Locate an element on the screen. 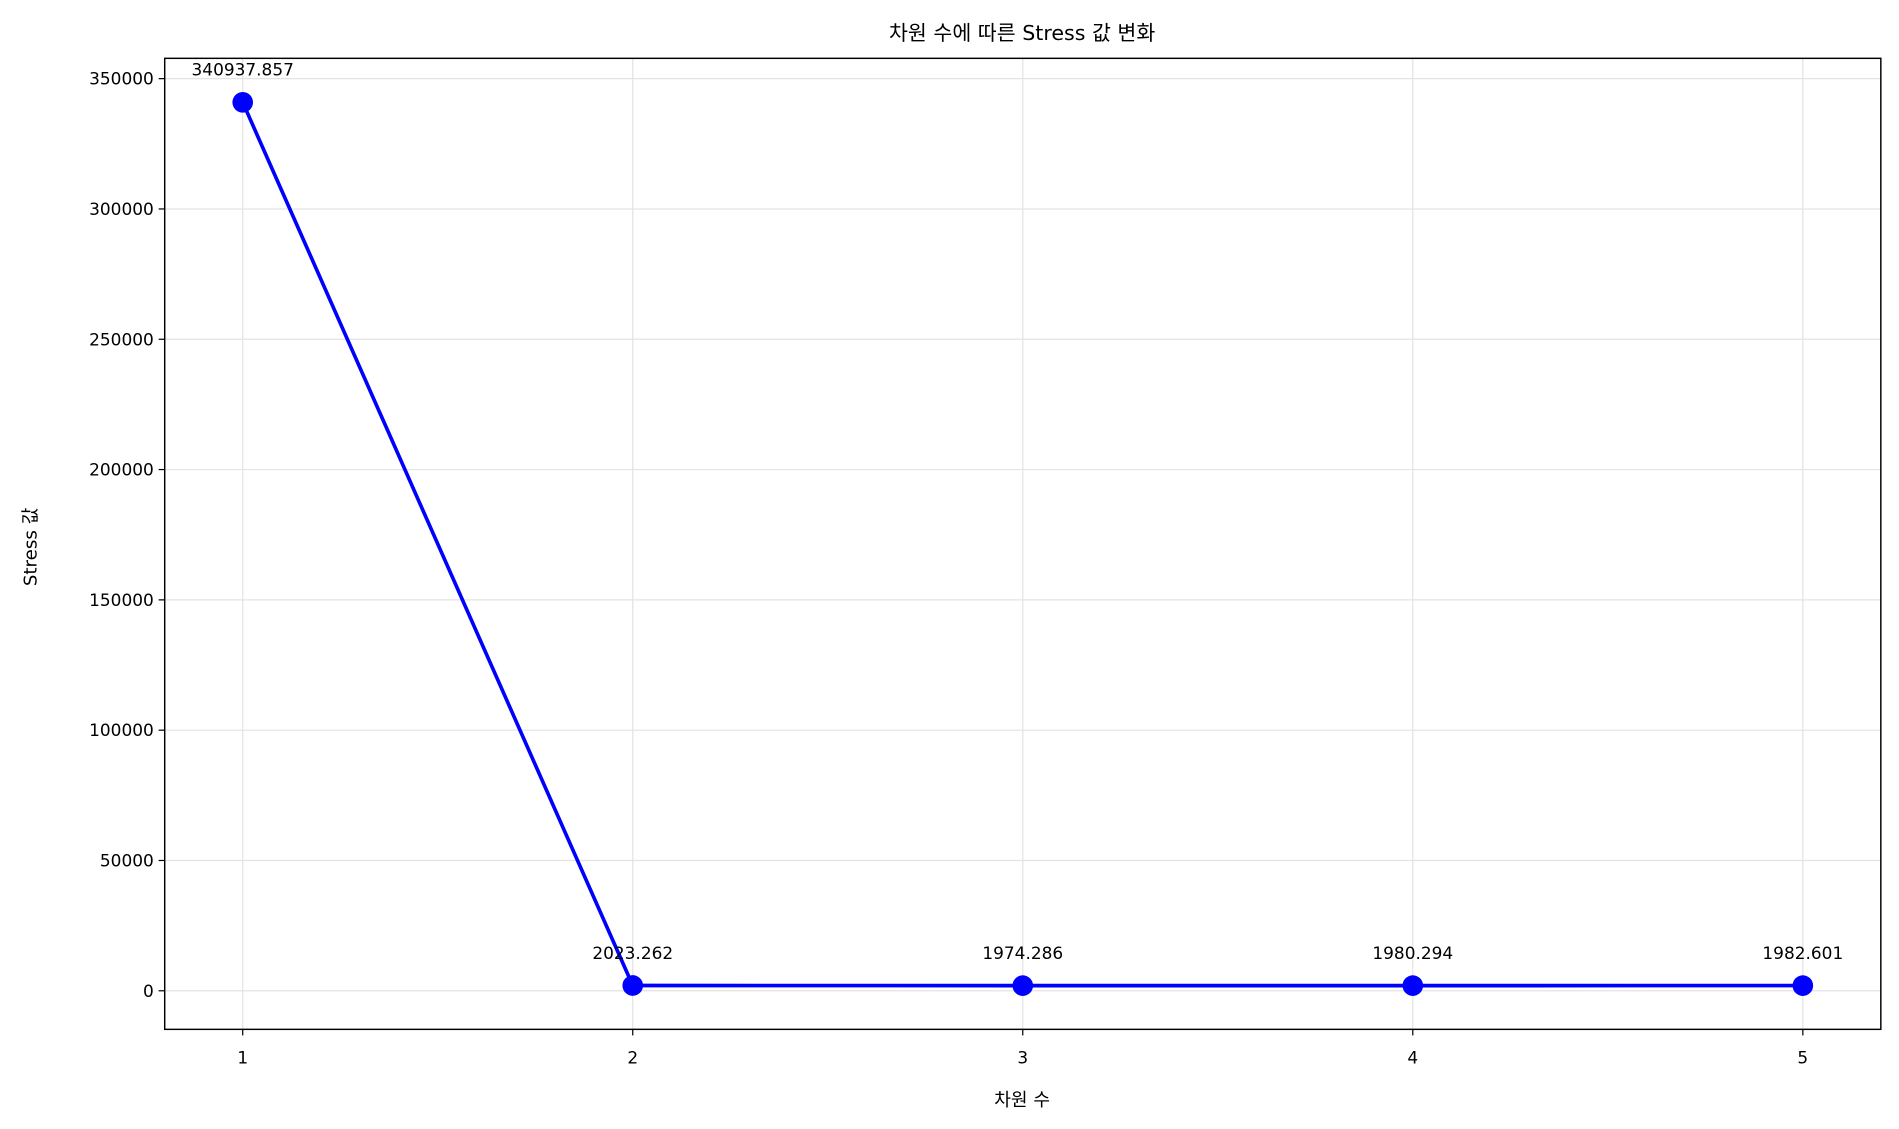  y-tick-label: 0 is located at coordinates (148, 992).